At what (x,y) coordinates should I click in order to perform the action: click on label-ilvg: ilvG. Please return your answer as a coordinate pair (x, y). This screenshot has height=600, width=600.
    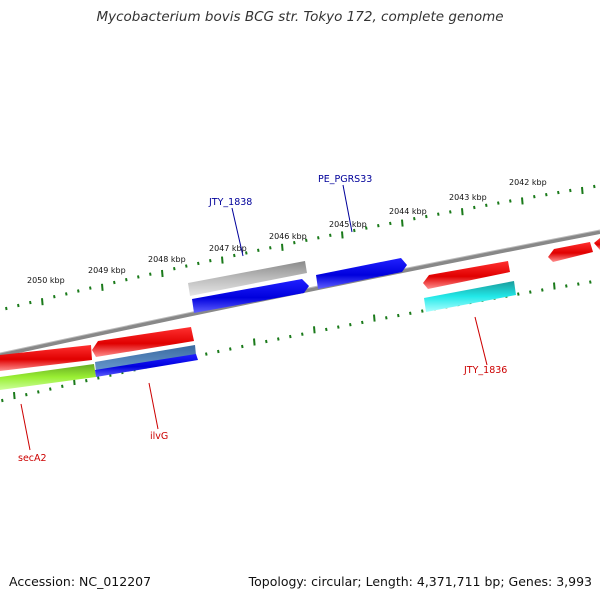
    Looking at the image, I should click on (159, 436).